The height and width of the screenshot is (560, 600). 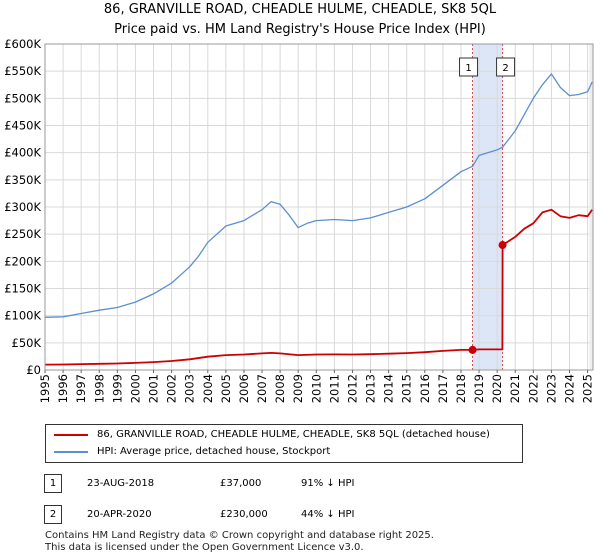 I want to click on x-tick-label: 2010, so click(x=316, y=388).